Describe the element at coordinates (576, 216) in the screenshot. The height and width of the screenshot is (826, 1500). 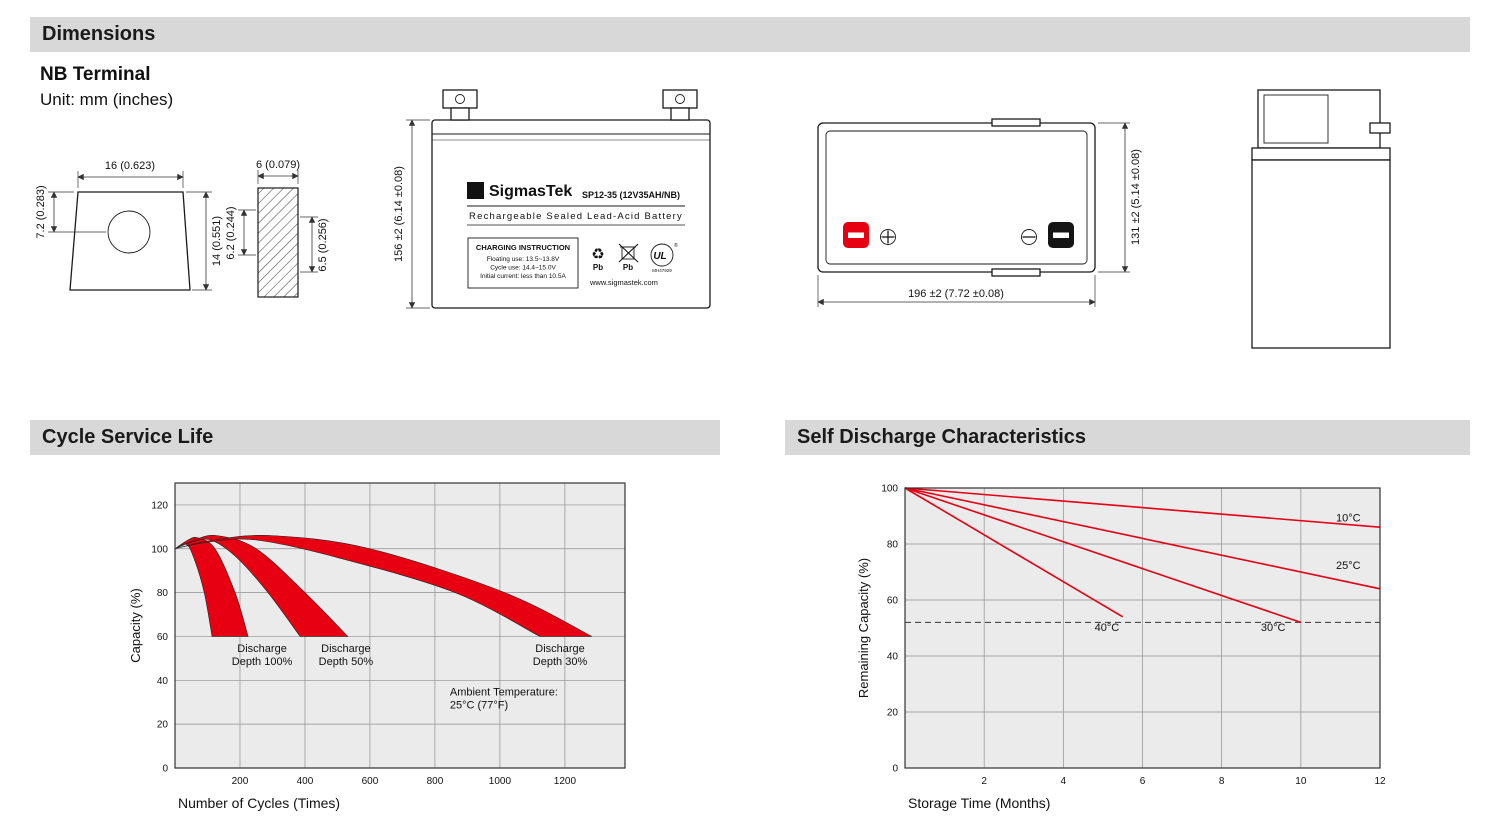
I see `battery-type-label: Rechargeable Sealed Lead-Acid Battery` at that location.